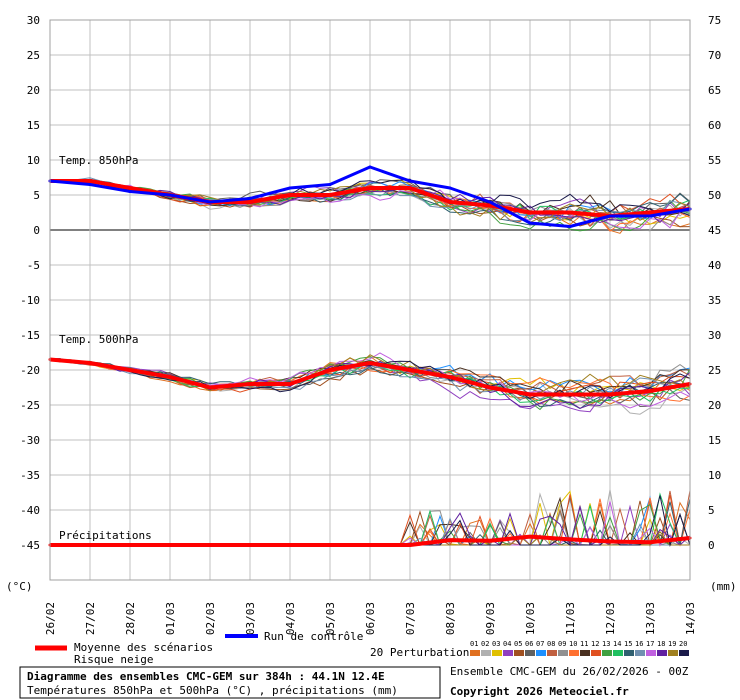  Describe the element at coordinates (518, 644) in the screenshot. I see `legend-member-id: 05` at that location.